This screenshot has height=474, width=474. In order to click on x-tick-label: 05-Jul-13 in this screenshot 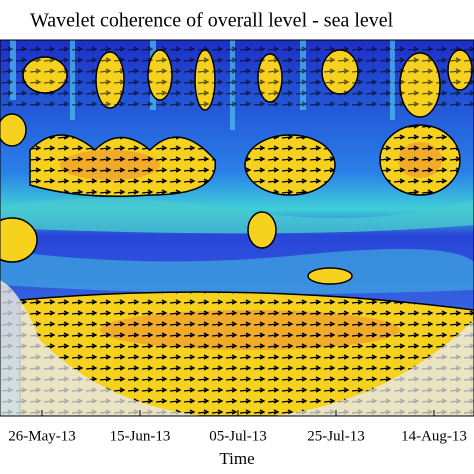, I will do `click(238, 436)`.